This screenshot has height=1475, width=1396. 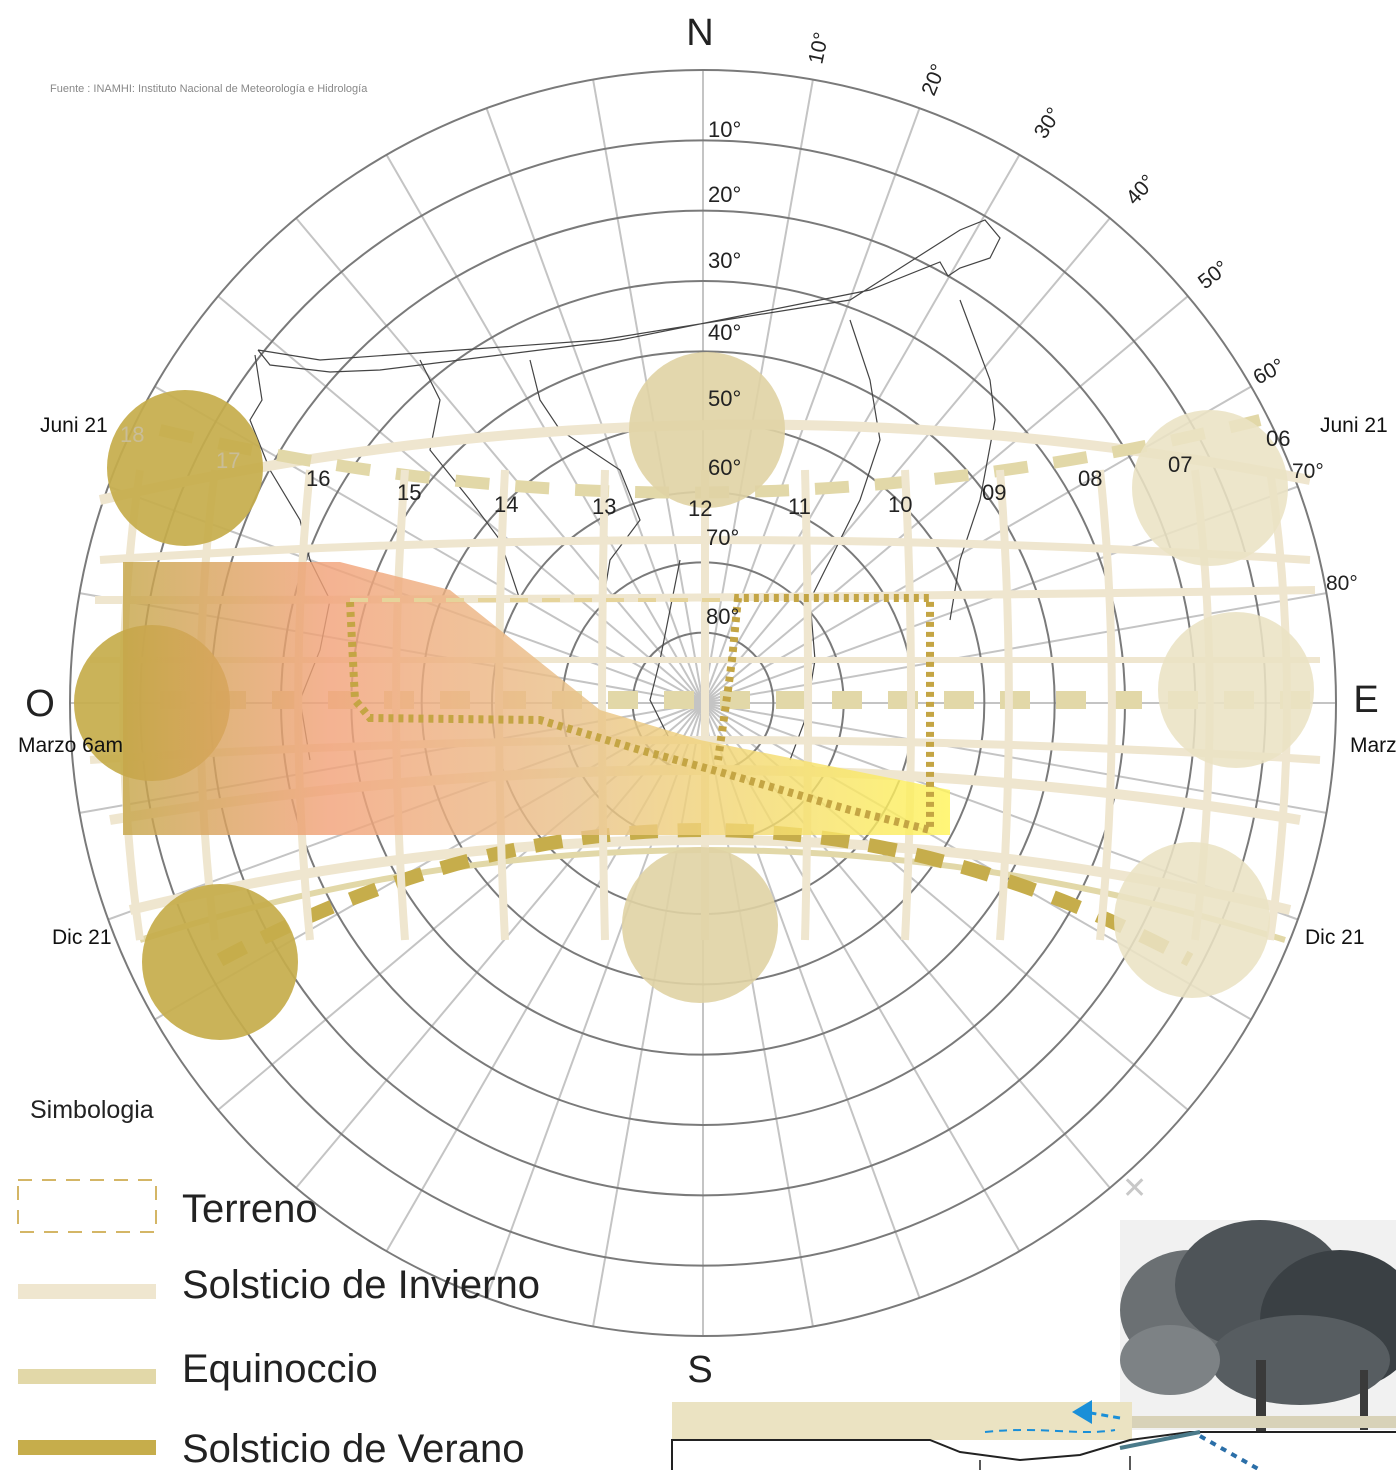 I want to click on hour-label-15: 15, so click(x=409, y=492).